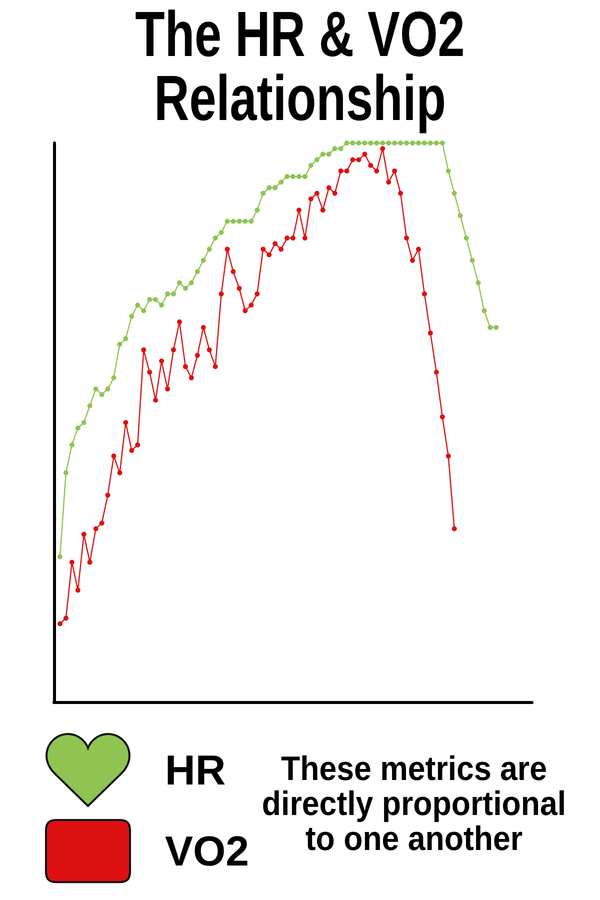  Describe the element at coordinates (207, 851) in the screenshot. I see `legend-label: VO2` at that location.